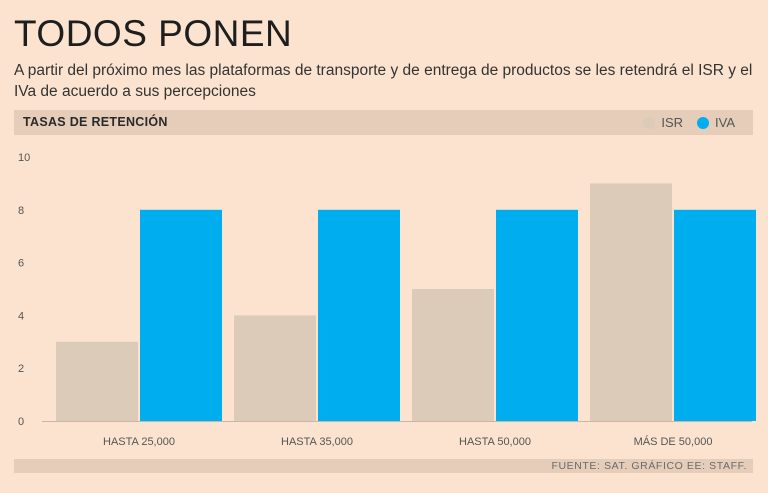 Image resolution: width=768 pixels, height=493 pixels. Describe the element at coordinates (495, 442) in the screenshot. I see `x-tick-label: HASTA 50,000` at that location.